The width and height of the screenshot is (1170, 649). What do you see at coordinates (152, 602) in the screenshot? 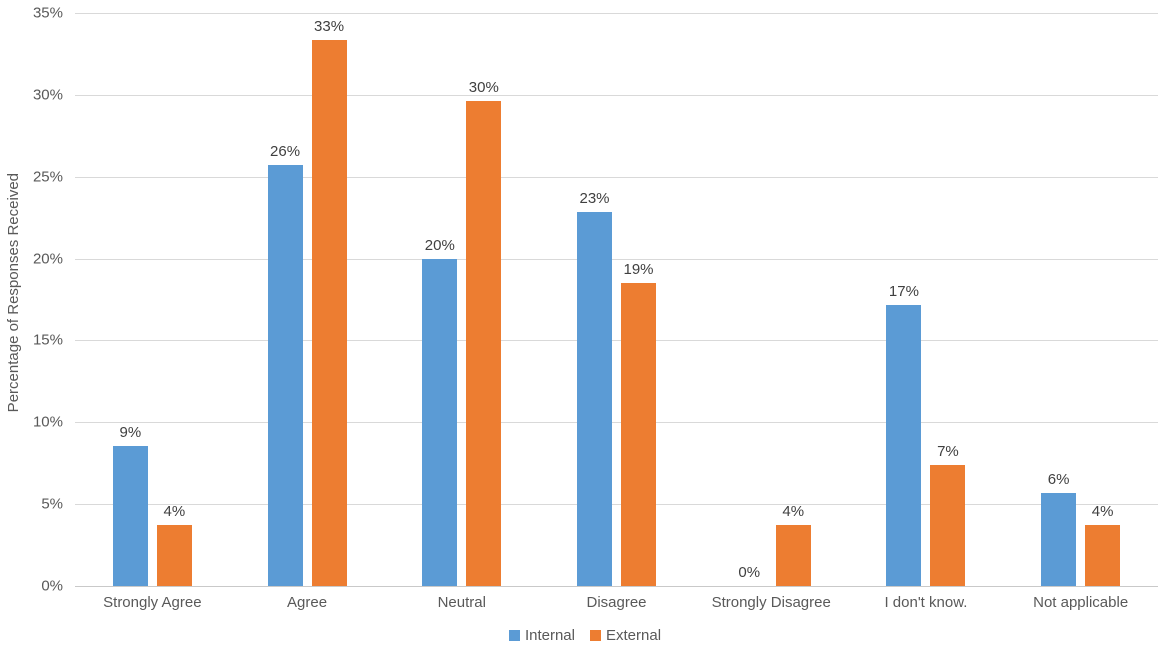
I see `x-axis-label-strongly-agree: Strongly Agree` at bounding box center [152, 602].